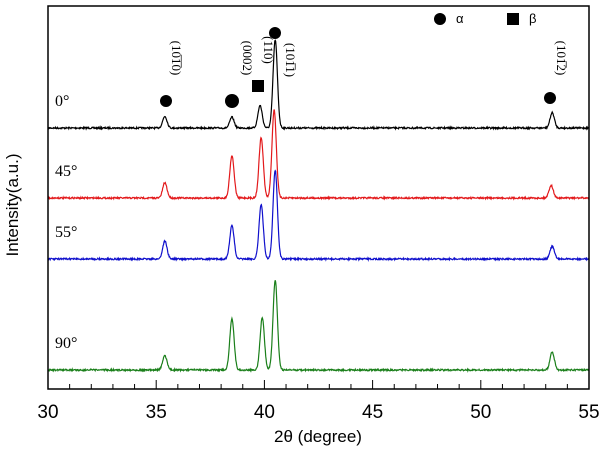 This screenshot has width=600, height=449. I want to click on series-label-3: 90°, so click(66, 343).